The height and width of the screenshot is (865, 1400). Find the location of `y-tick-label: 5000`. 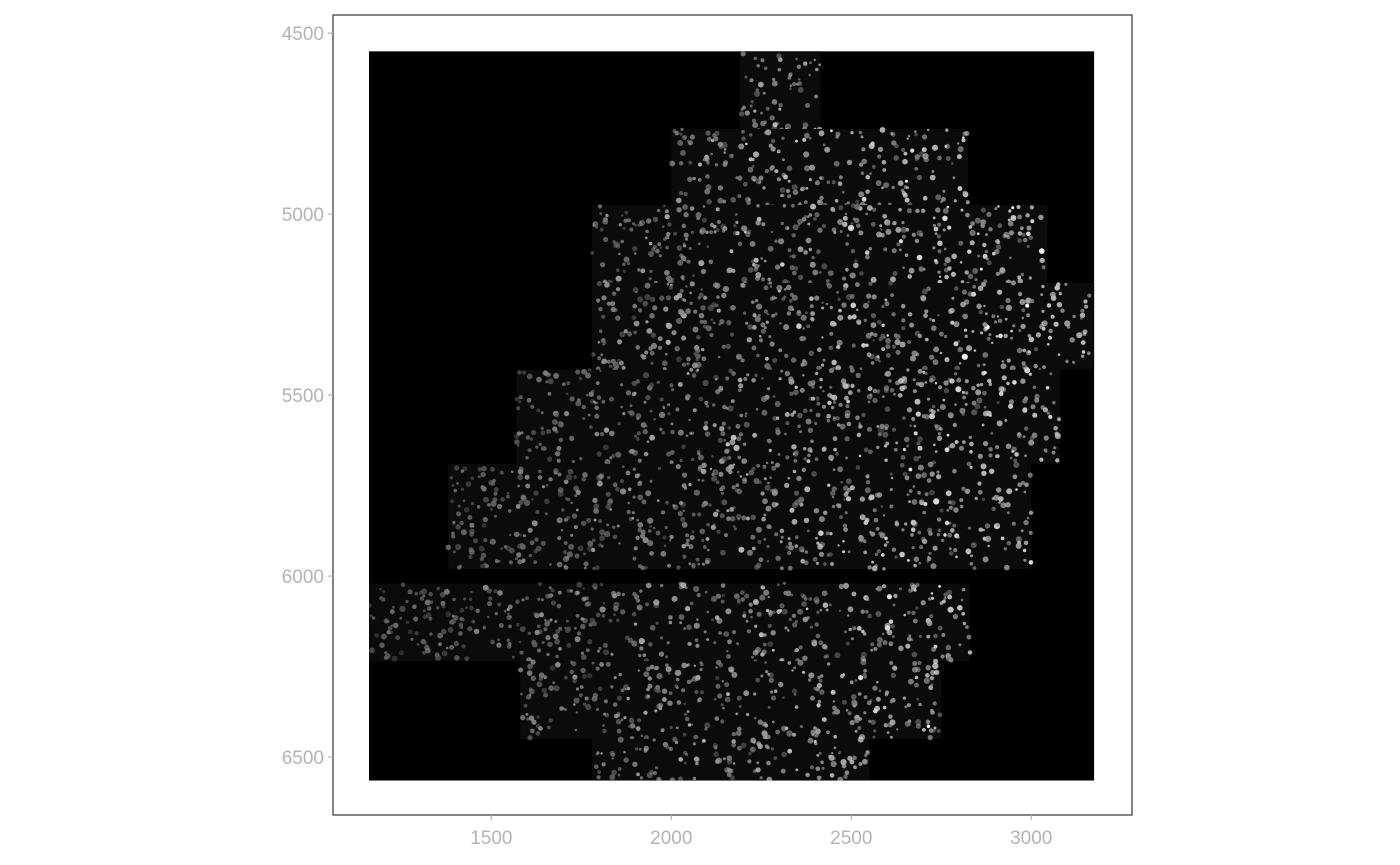

y-tick-label: 5000 is located at coordinates (303, 215).